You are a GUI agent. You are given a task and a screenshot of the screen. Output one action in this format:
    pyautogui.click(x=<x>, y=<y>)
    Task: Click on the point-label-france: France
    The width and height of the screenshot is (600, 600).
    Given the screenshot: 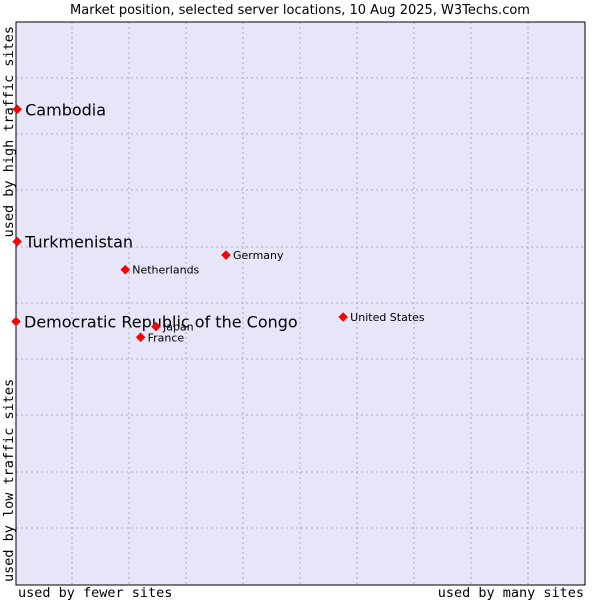 What is the action you would take?
    pyautogui.click(x=166, y=337)
    